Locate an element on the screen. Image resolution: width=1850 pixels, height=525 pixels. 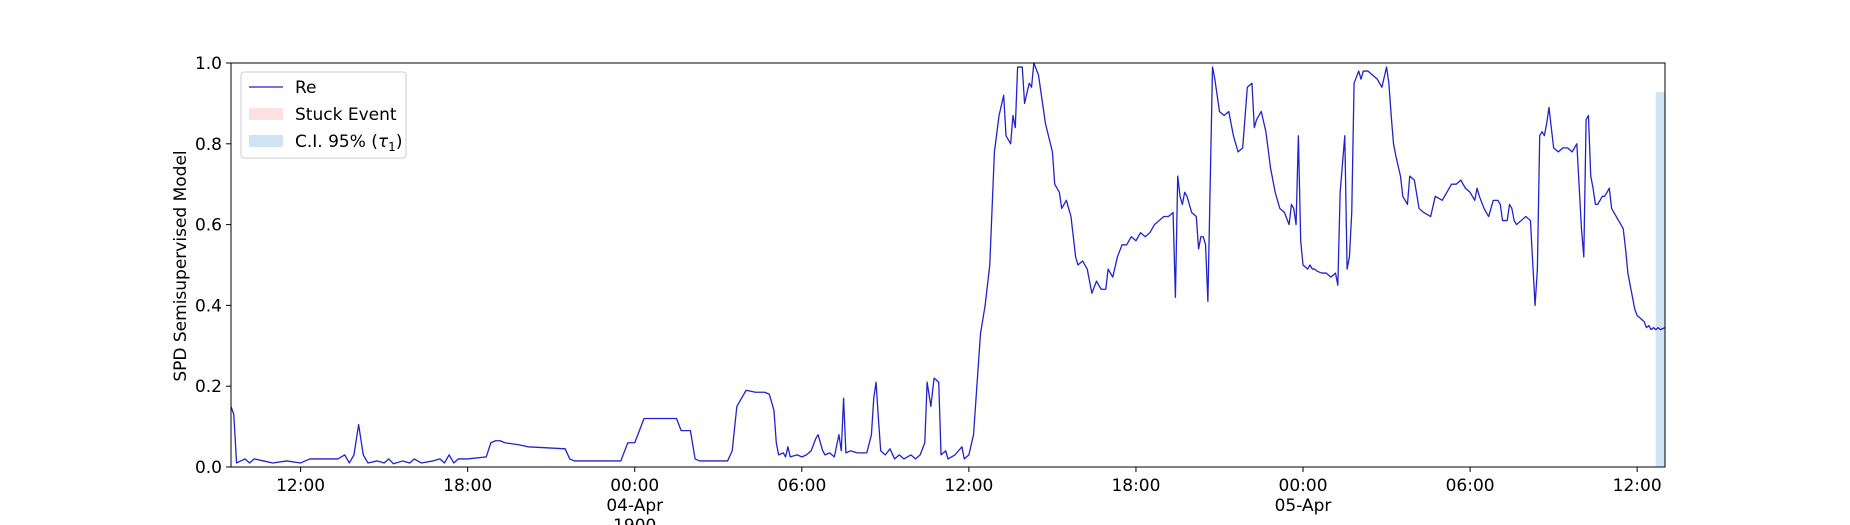
legend-label: Re is located at coordinates (306, 88).